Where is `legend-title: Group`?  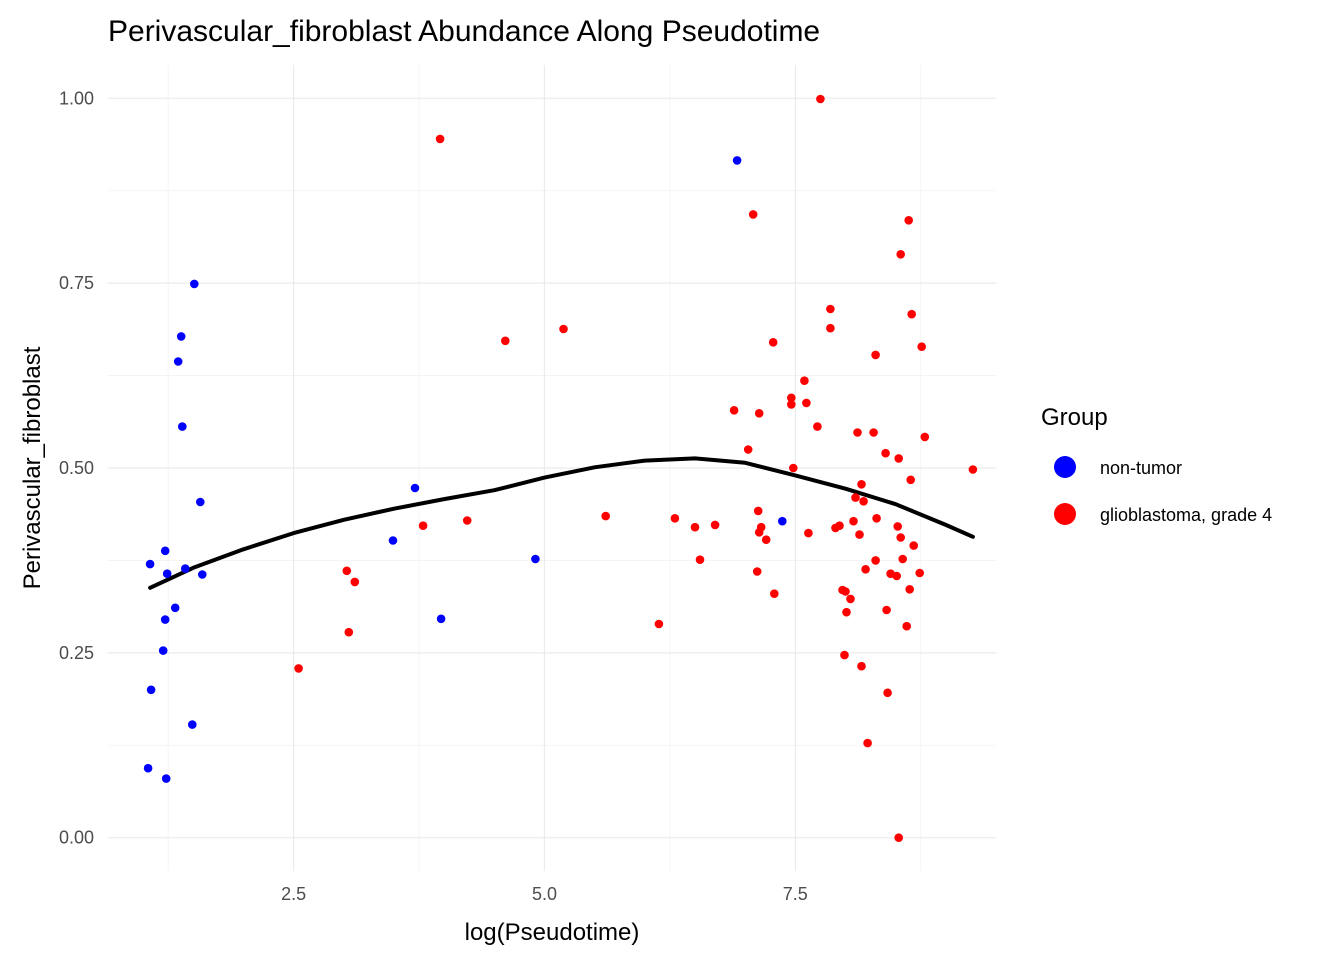 legend-title: Group is located at coordinates (1074, 417).